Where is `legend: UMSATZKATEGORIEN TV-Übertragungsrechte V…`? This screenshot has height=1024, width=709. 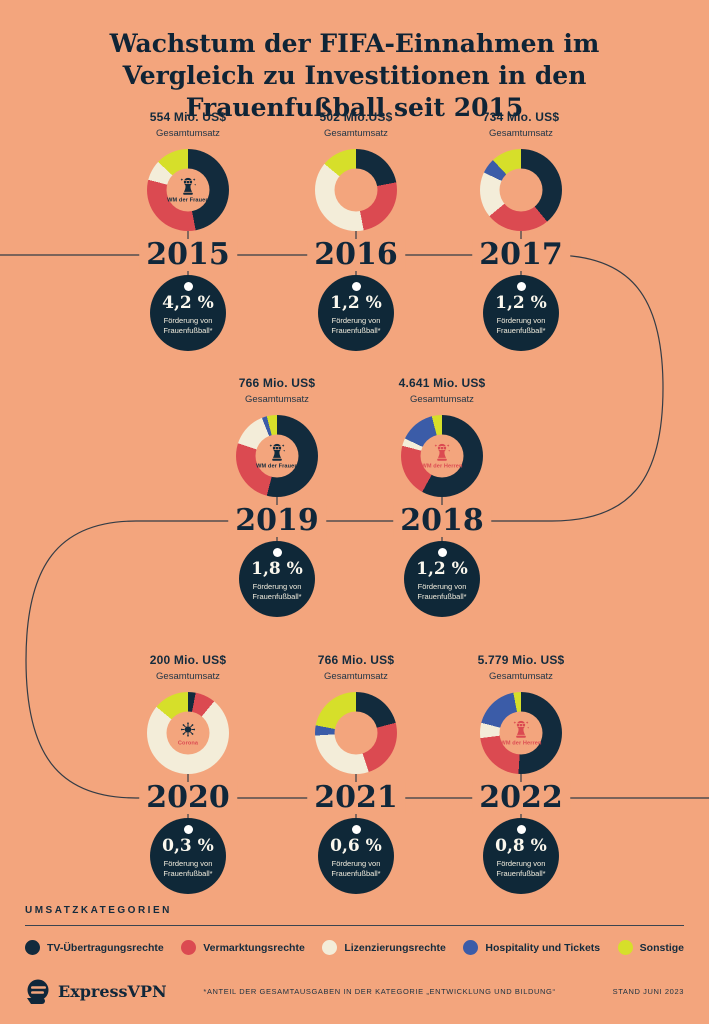 legend: UMSATZKATEGORIEN TV-Übertragungsrechte V… is located at coordinates (354, 930).